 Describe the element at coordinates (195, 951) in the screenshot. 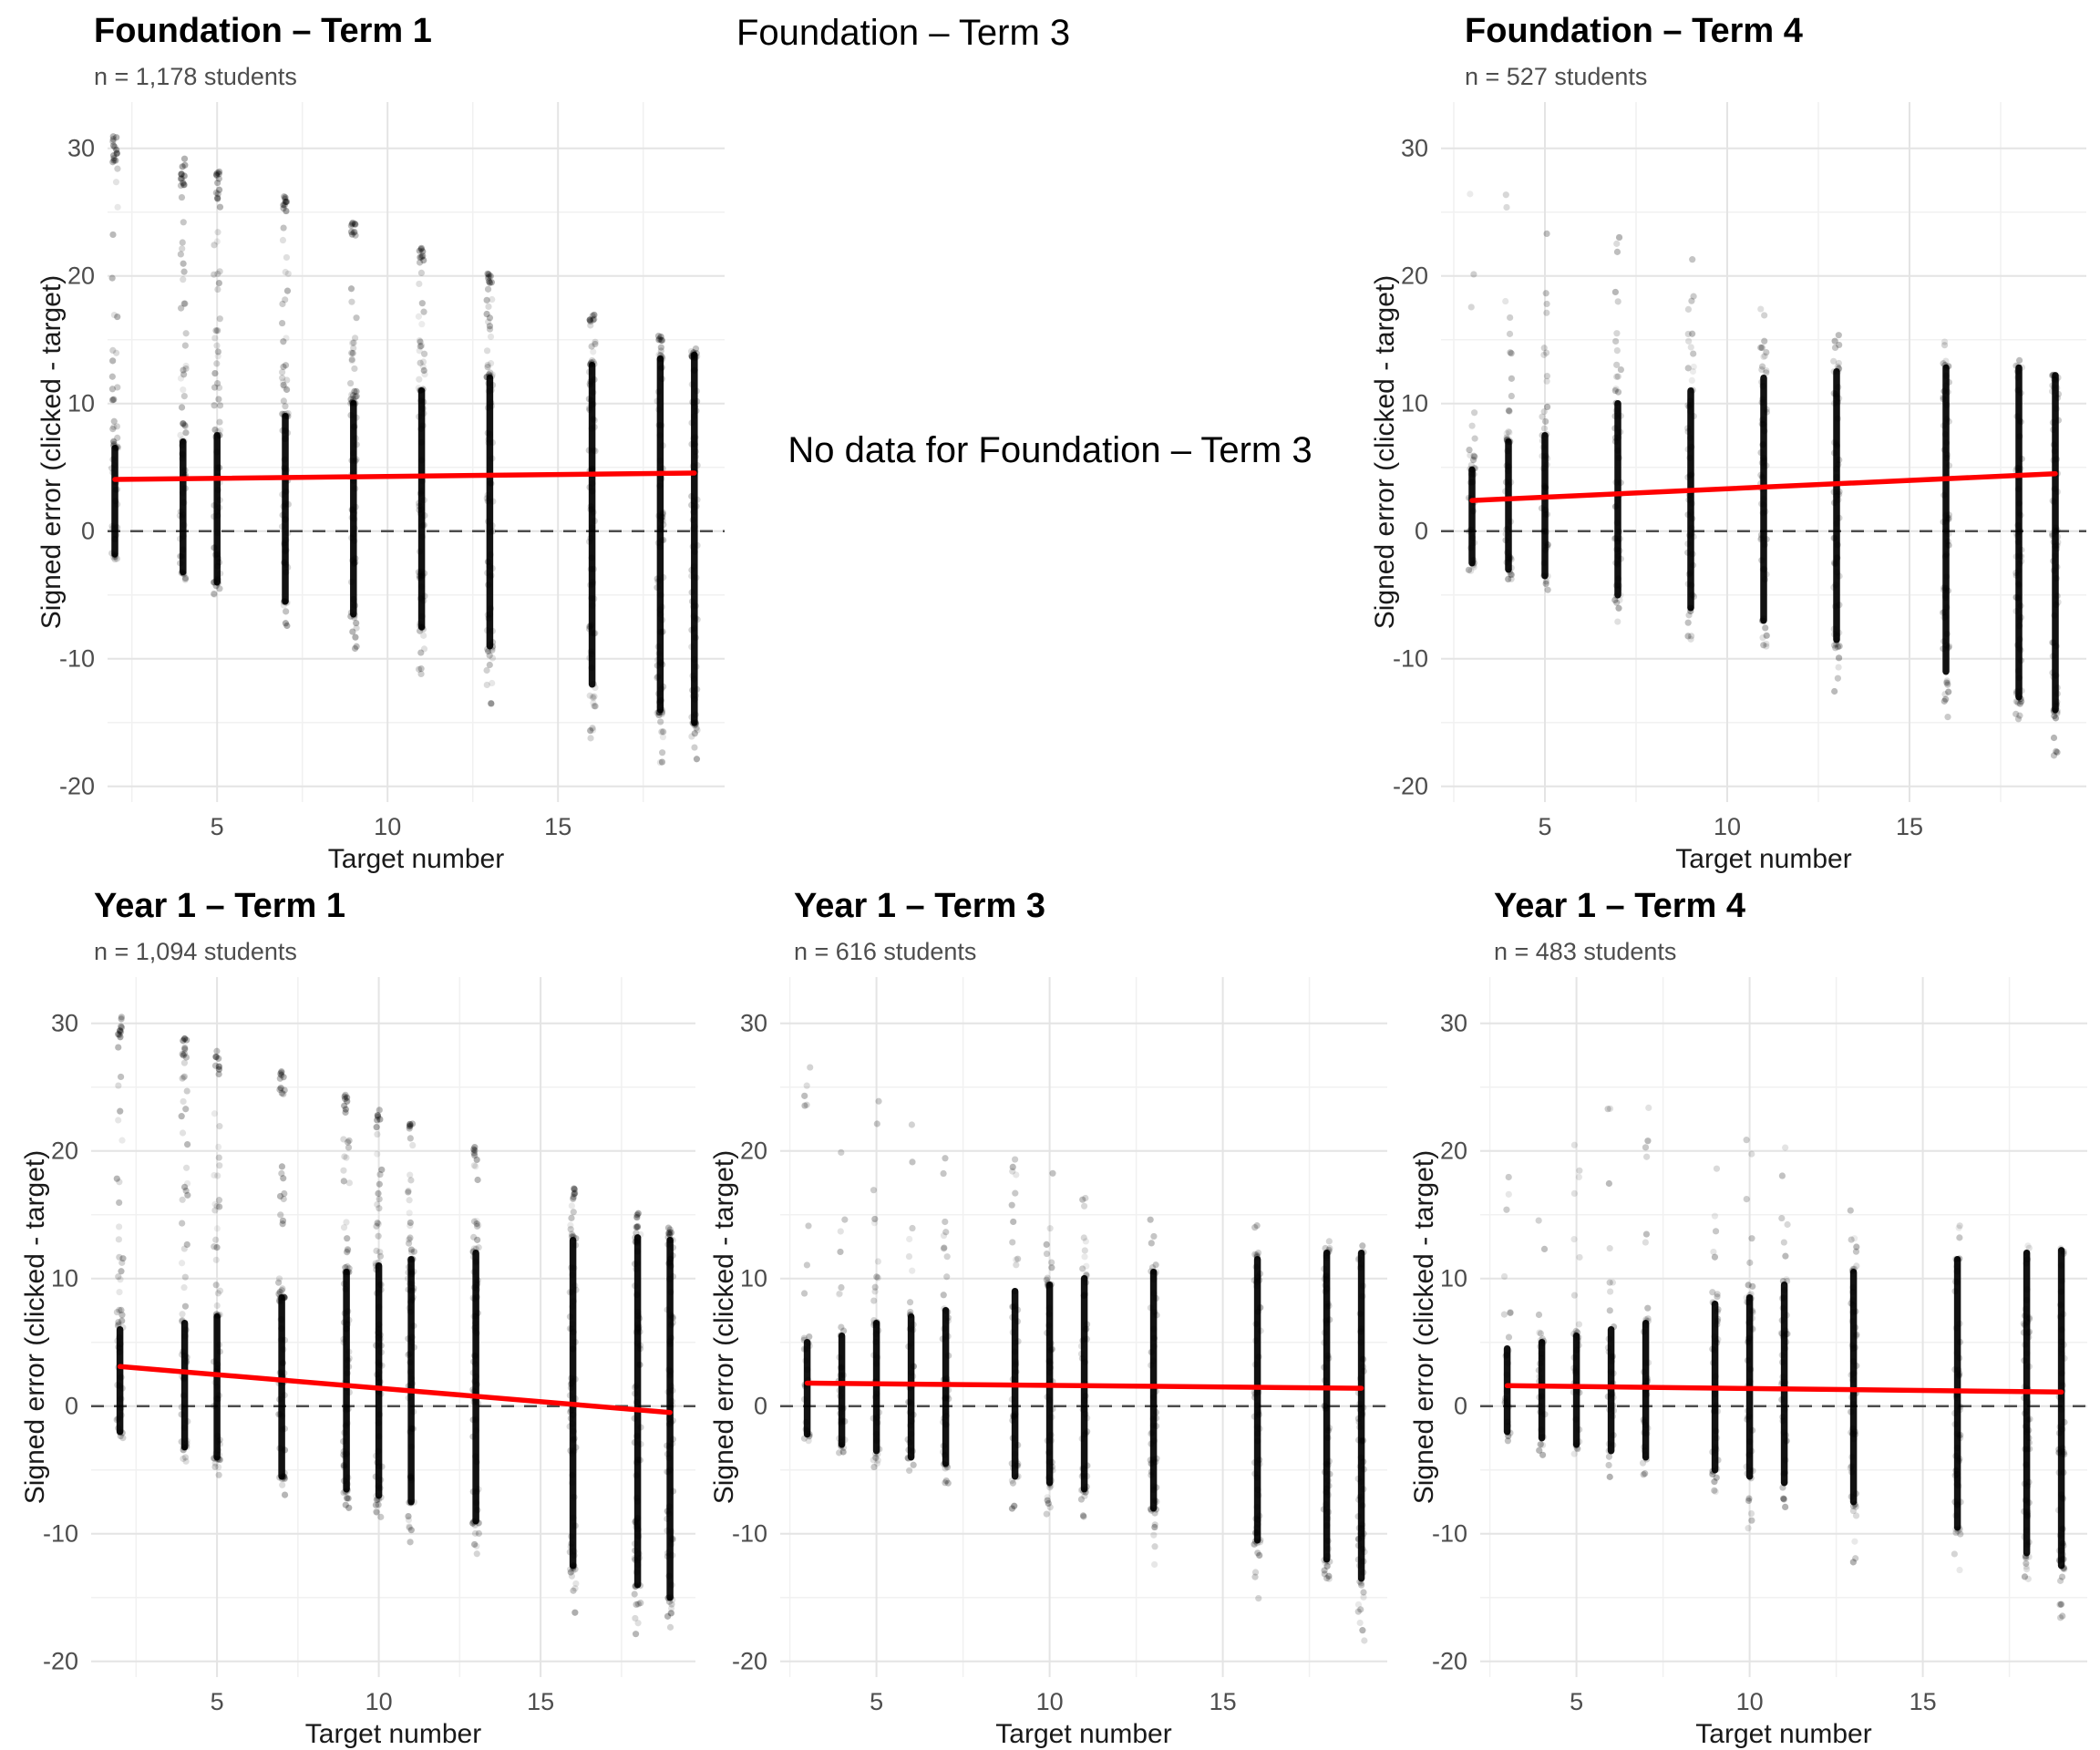

I see `panel-subtitle-year1-term1: n = 1,094 students` at that location.